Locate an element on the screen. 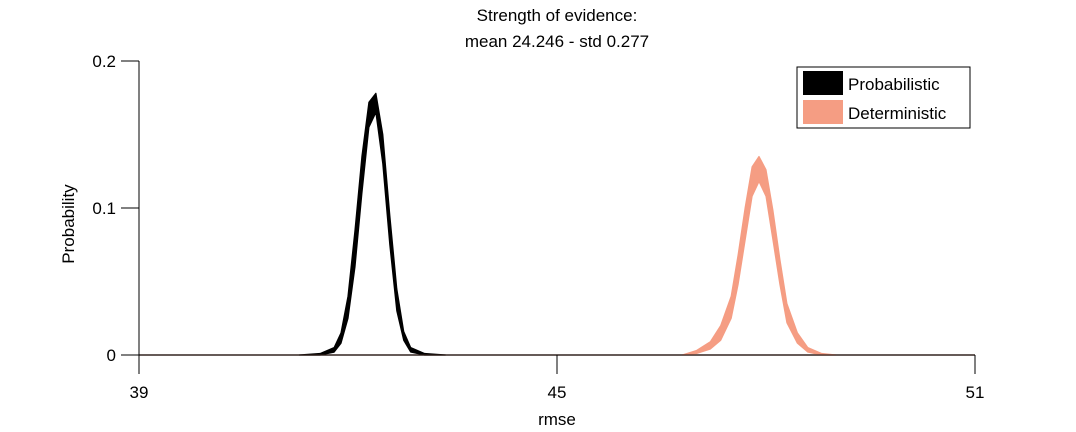  y-tick-label: 0.1 is located at coordinates (104, 208).